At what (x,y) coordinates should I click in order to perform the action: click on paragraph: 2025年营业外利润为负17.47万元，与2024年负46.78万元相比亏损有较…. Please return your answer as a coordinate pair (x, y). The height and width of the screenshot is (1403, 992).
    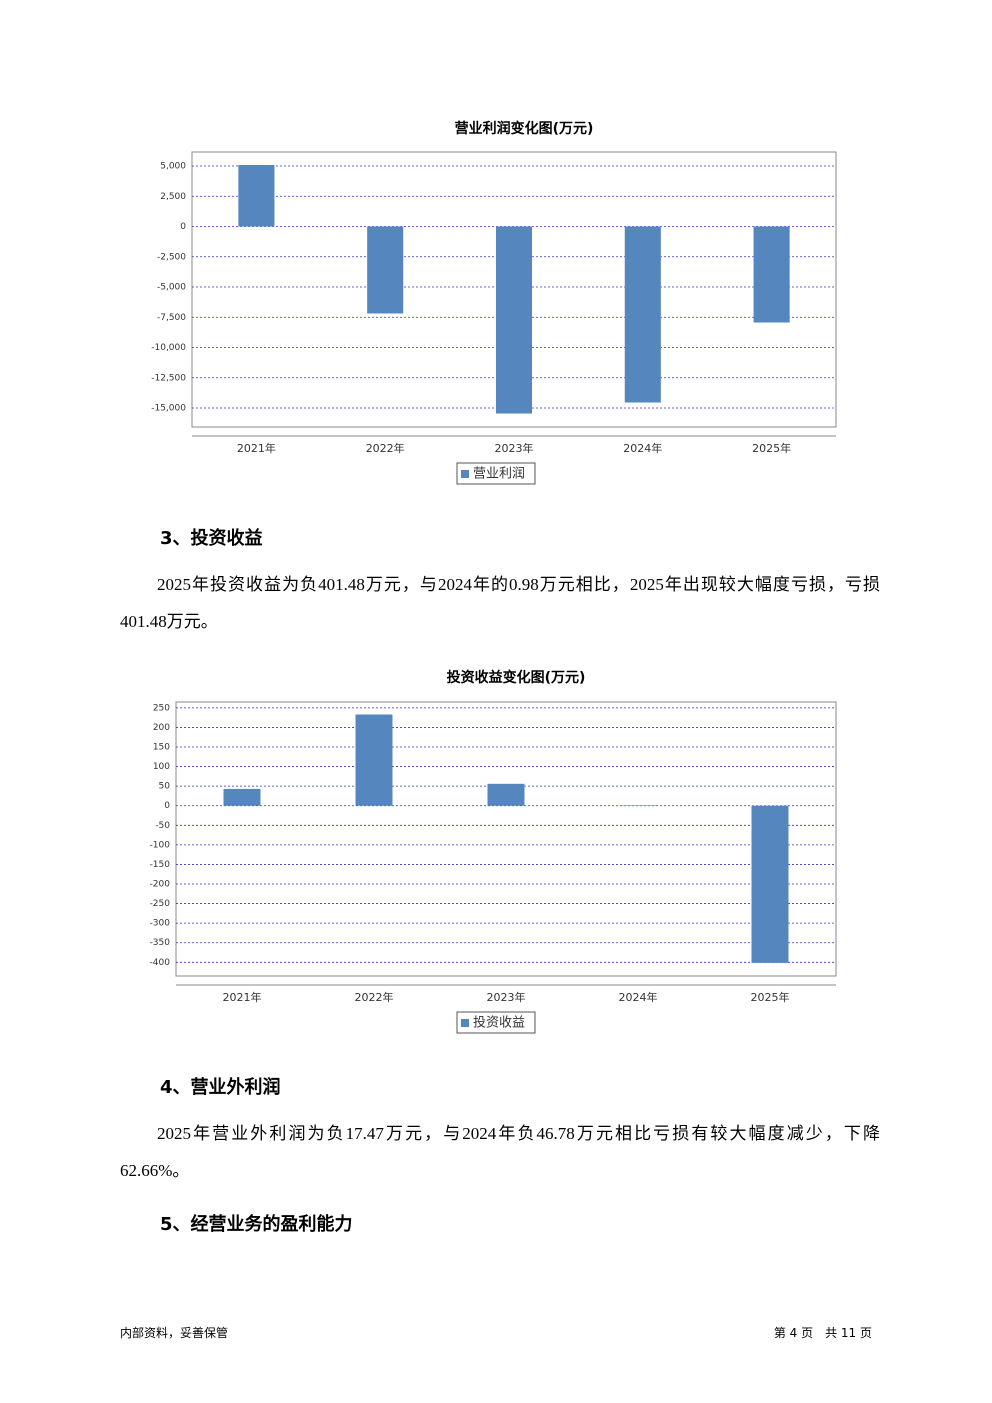
    Looking at the image, I should click on (500, 1152).